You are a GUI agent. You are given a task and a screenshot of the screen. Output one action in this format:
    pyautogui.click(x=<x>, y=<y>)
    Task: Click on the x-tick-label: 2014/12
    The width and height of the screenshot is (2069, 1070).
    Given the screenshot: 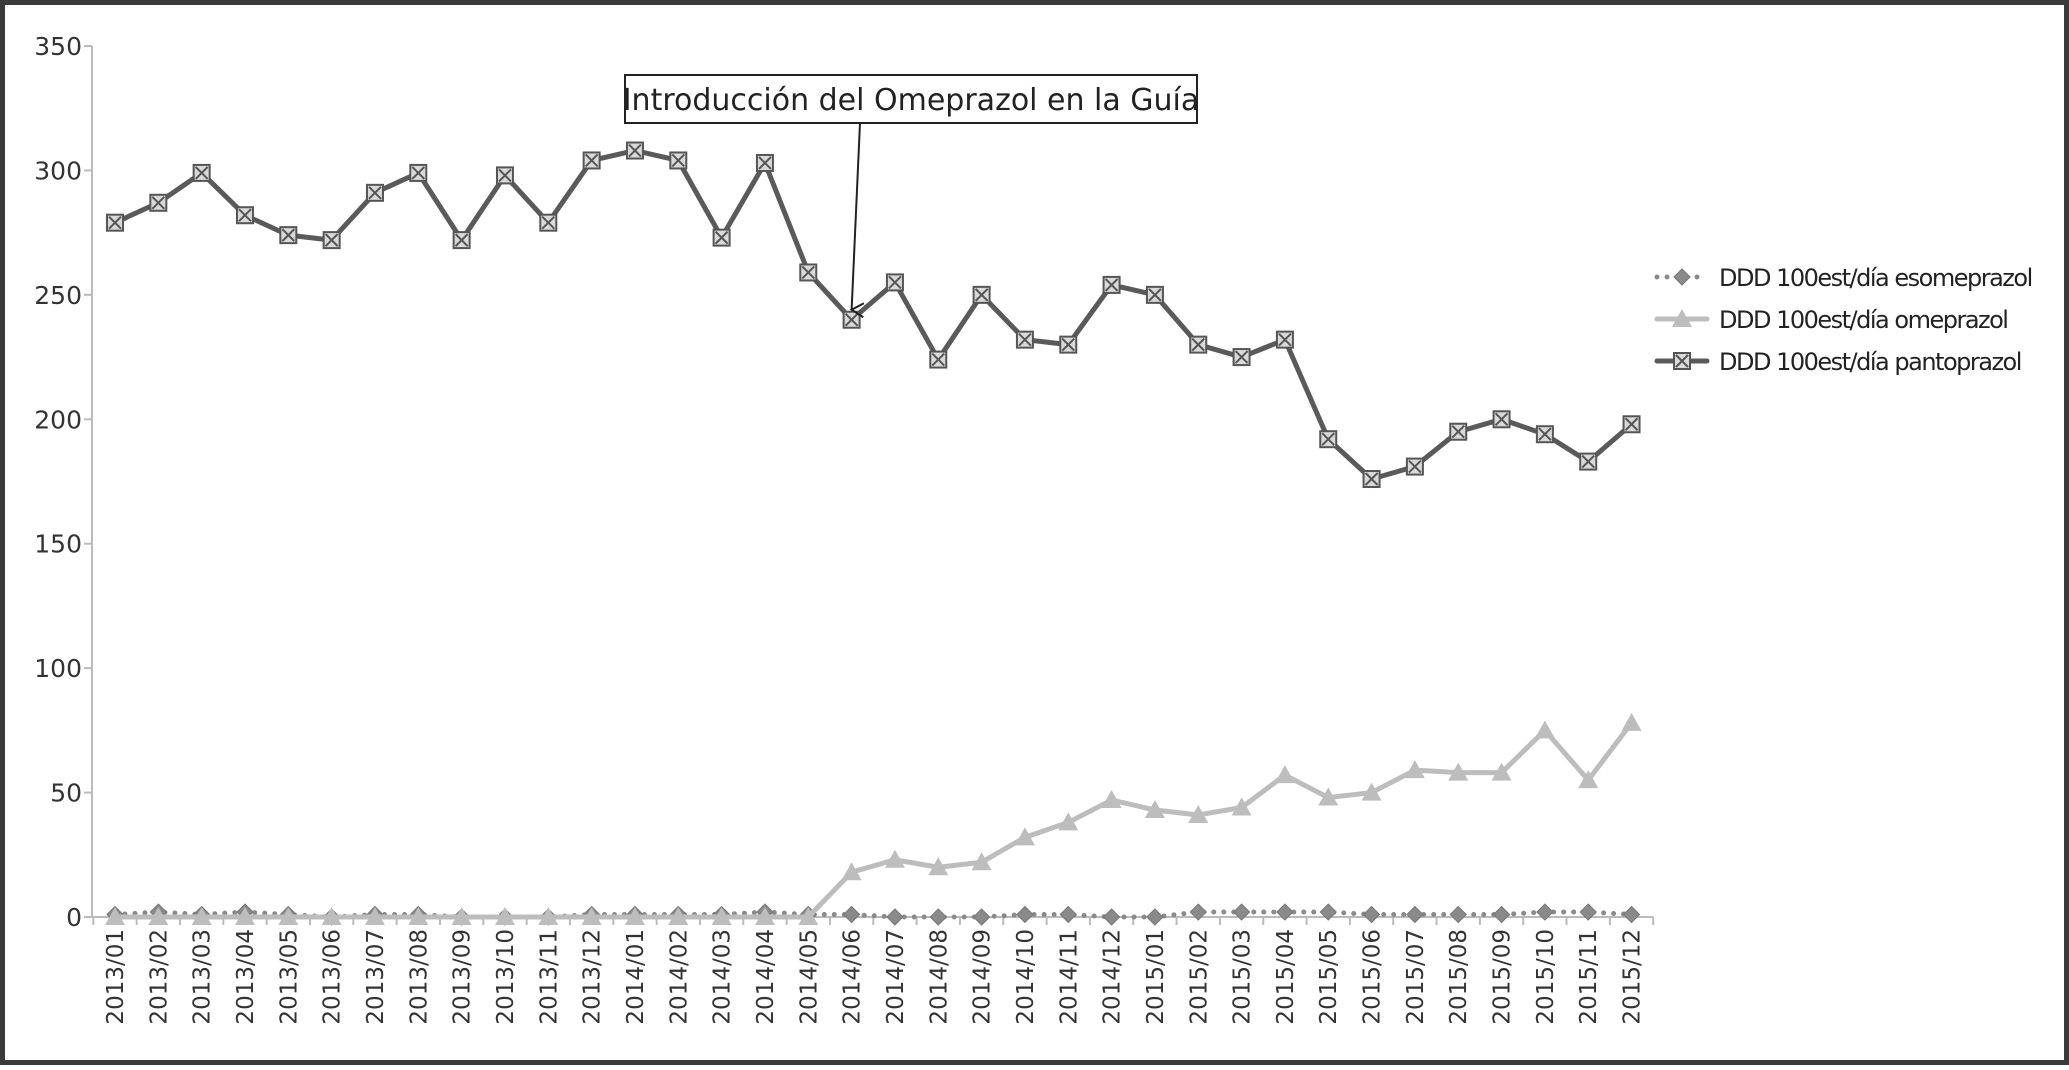 What is the action you would take?
    pyautogui.click(x=1113, y=977)
    